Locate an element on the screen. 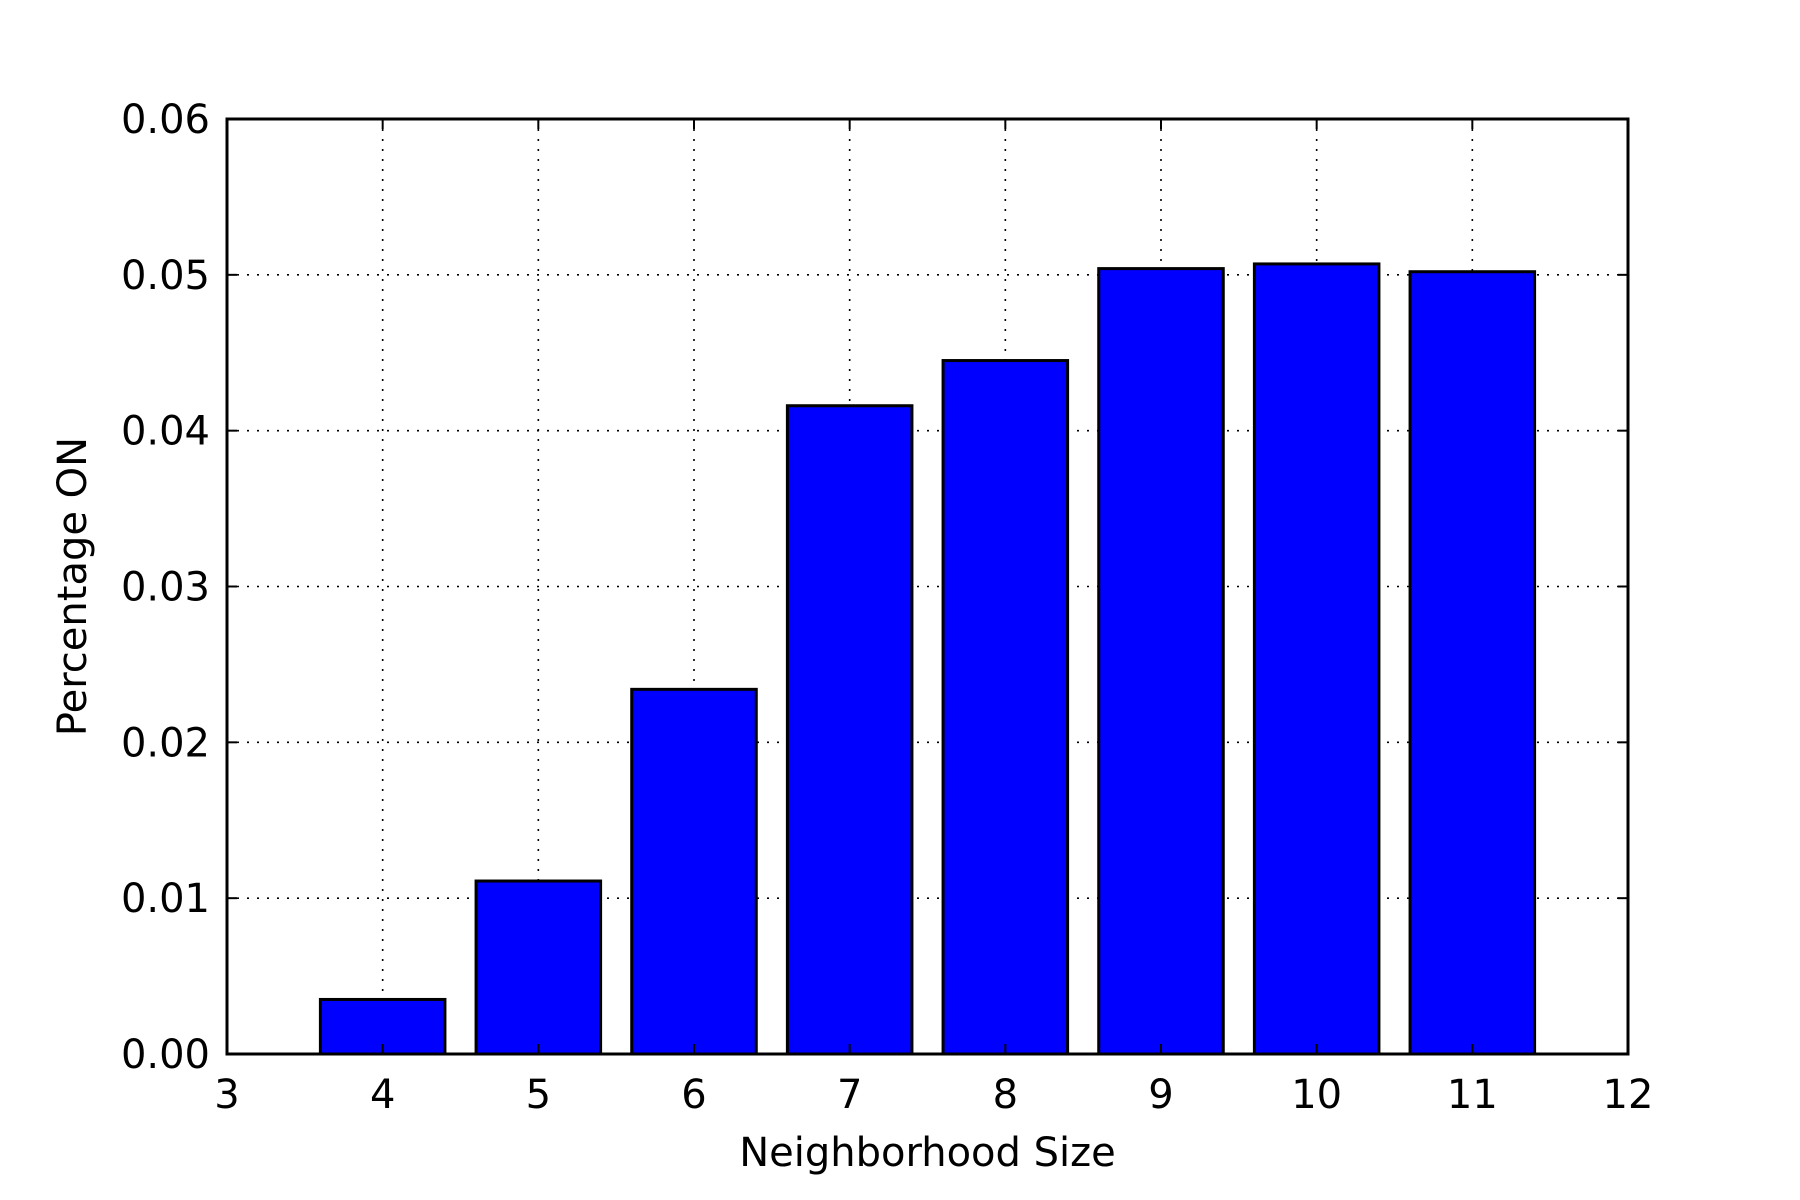 The height and width of the screenshot is (1200, 1800). y-tick-label: 0.00 is located at coordinates (165, 1055).